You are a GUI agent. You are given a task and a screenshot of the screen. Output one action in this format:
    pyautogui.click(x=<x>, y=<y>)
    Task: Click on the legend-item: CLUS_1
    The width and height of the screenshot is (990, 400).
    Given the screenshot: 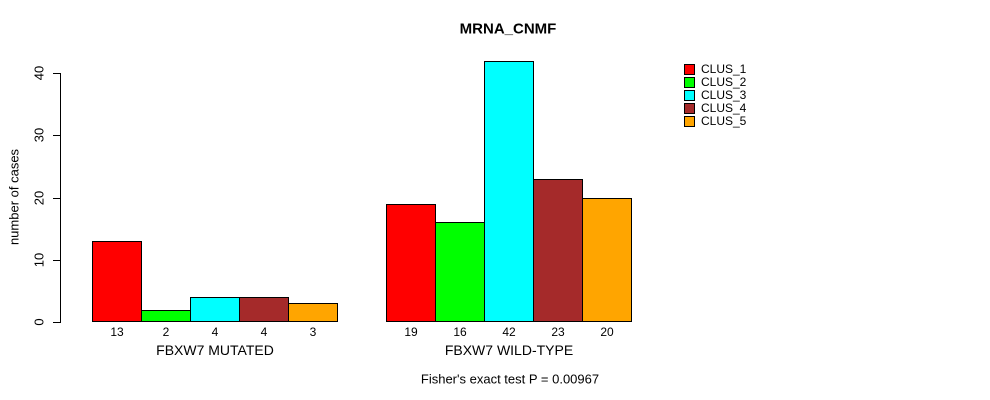 What is the action you would take?
    pyautogui.click(x=715, y=69)
    